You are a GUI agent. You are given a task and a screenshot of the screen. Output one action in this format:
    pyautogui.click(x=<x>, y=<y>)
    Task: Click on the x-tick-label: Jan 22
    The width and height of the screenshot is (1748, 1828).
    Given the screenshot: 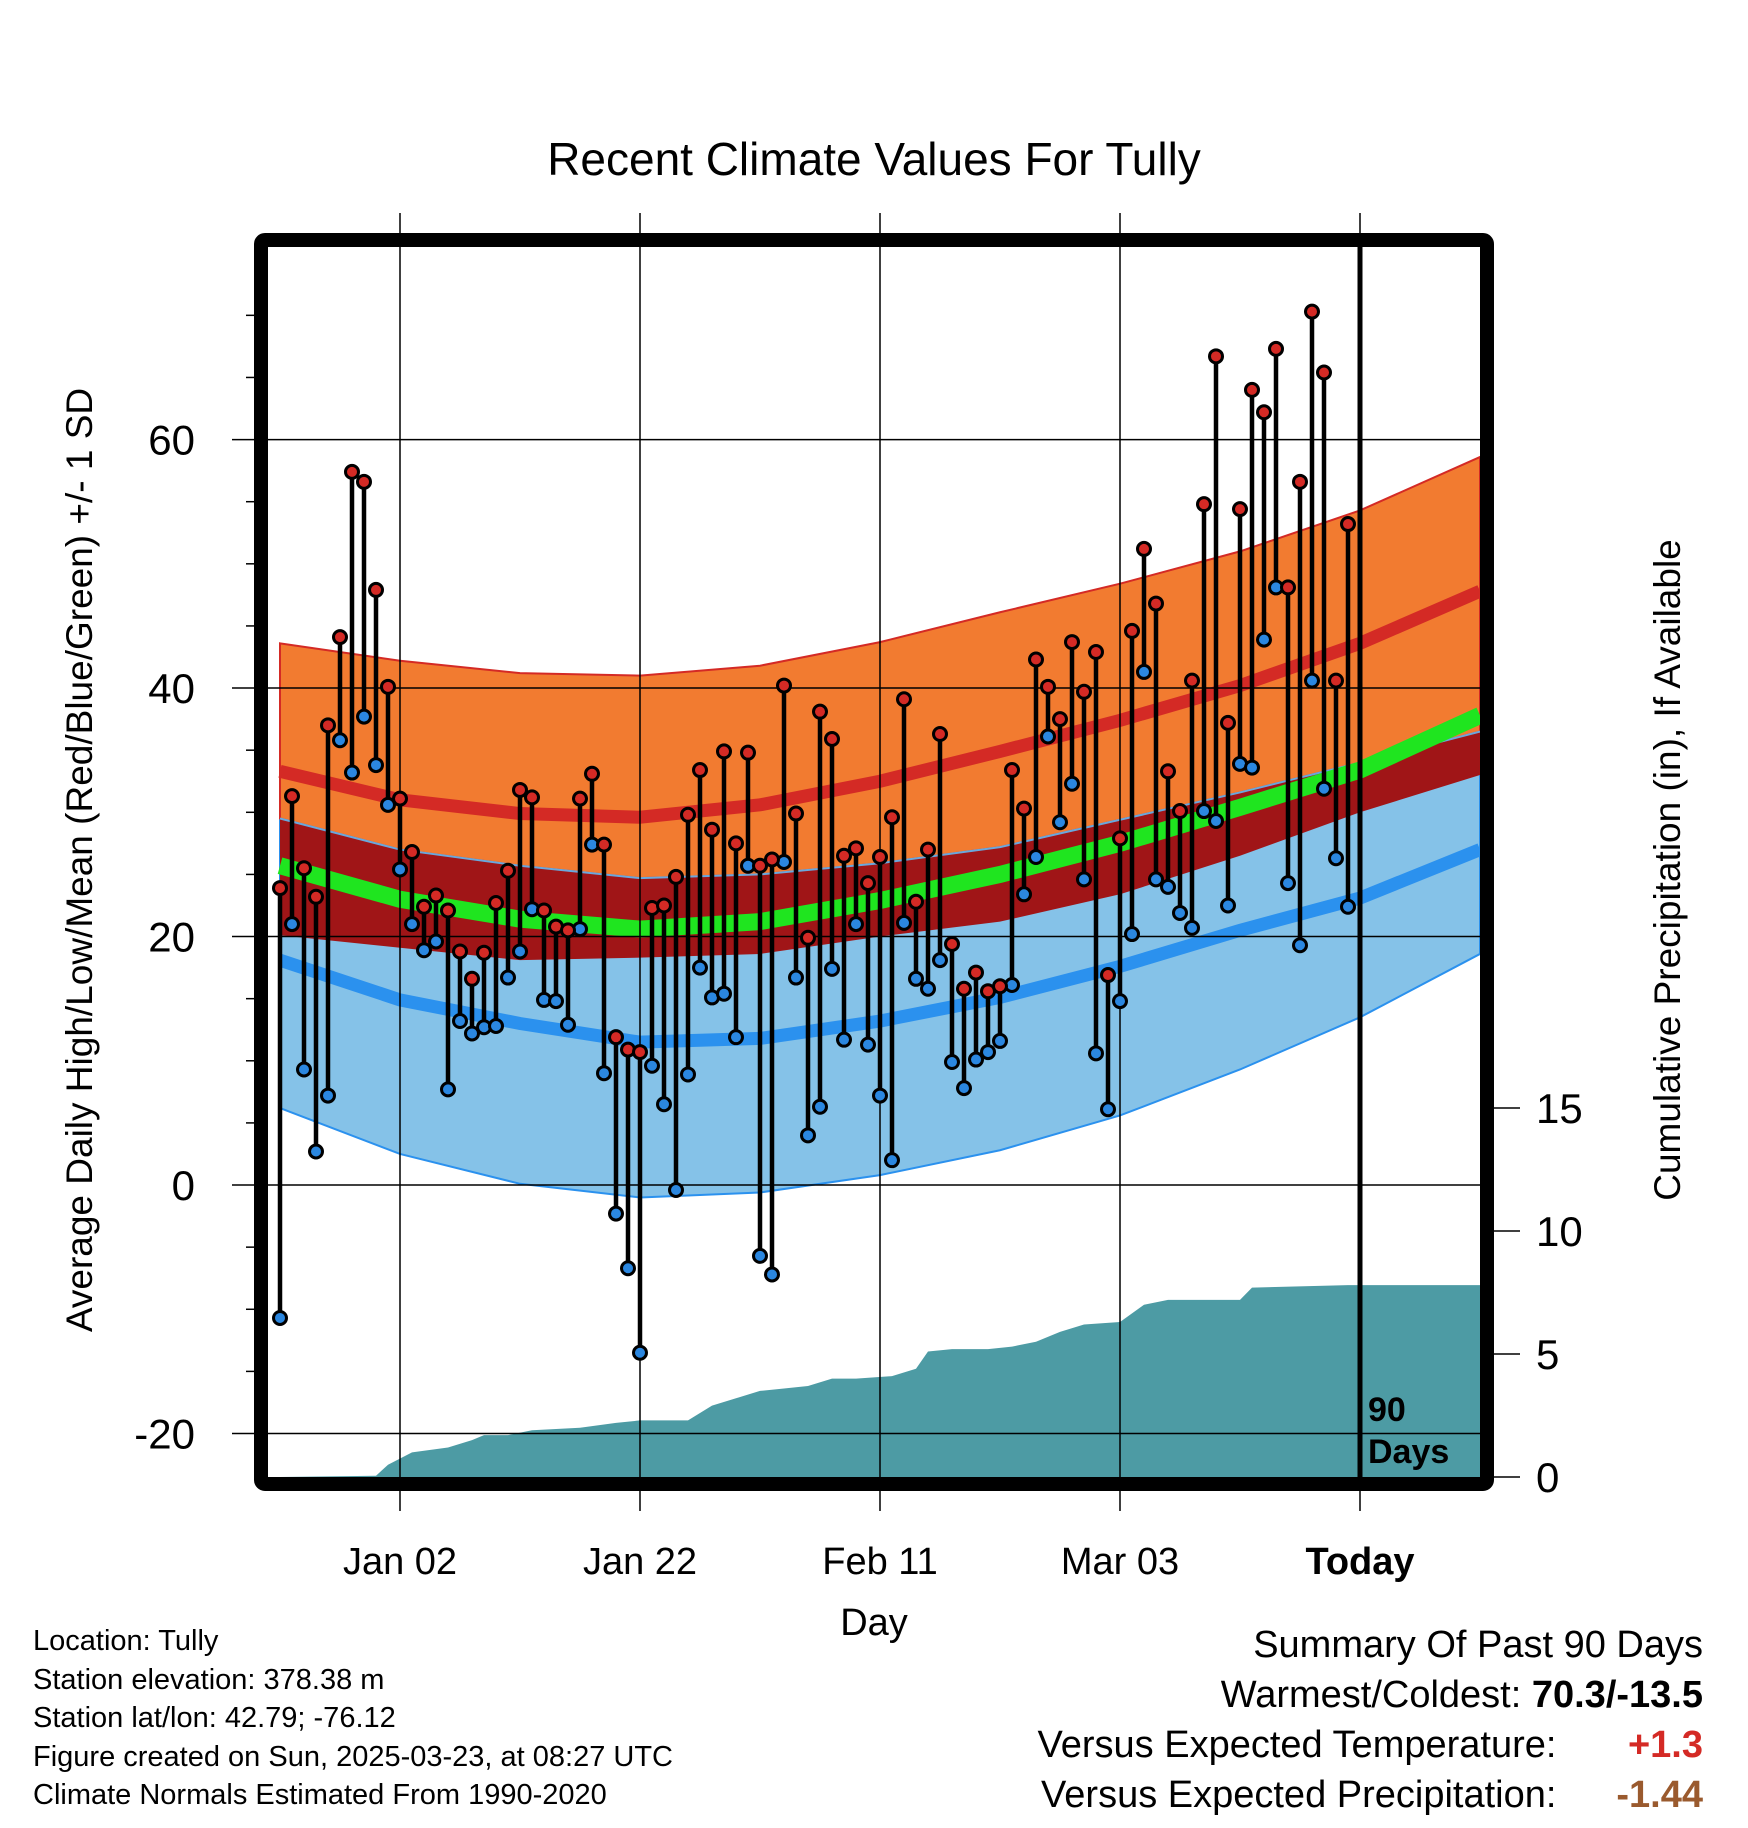 What is the action you would take?
    pyautogui.click(x=640, y=1562)
    